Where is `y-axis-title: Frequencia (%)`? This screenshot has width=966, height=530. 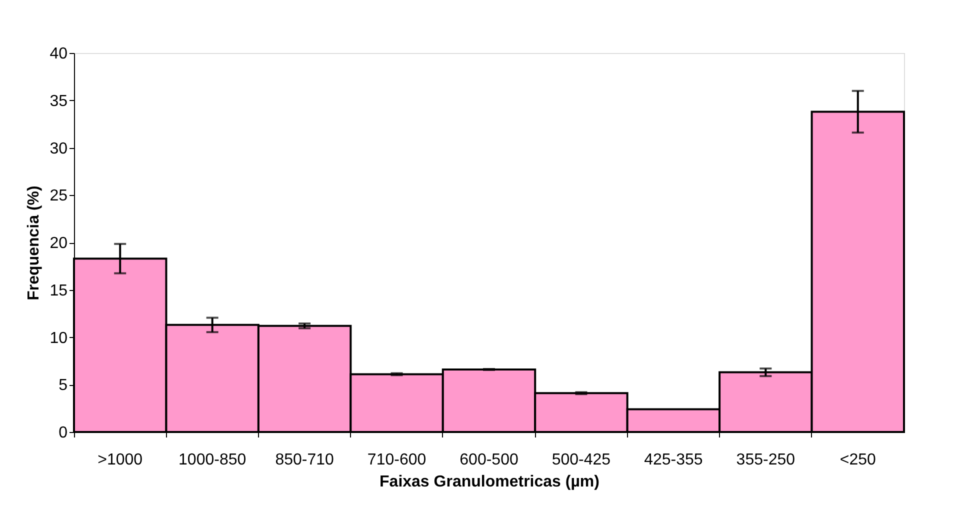 y-axis-title: Frequencia (%) is located at coordinates (34, 243).